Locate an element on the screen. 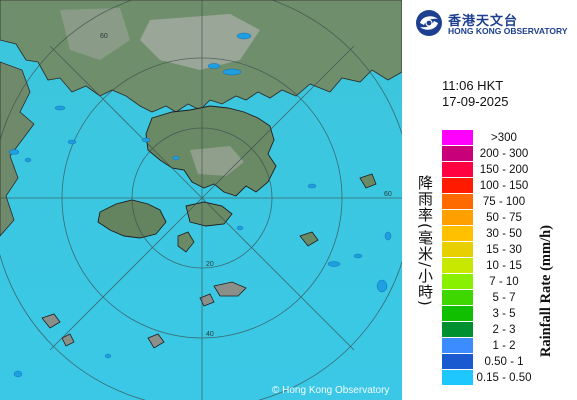 The height and width of the screenshot is (400, 577). legend-color-bar is located at coordinates (457, 258).